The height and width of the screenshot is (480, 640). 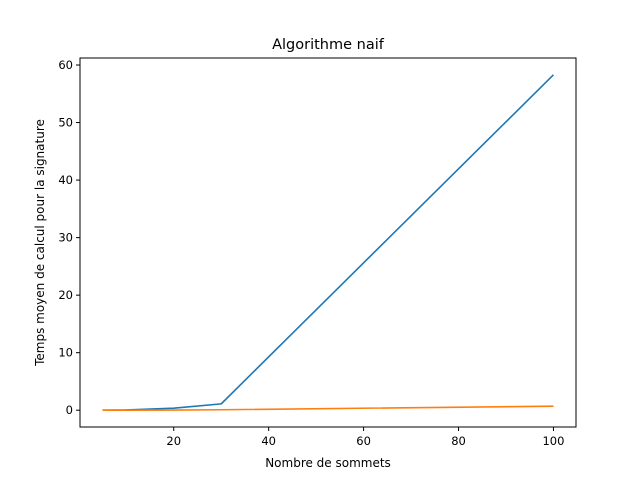 I want to click on y-tick-label: 50, so click(x=65, y=123).